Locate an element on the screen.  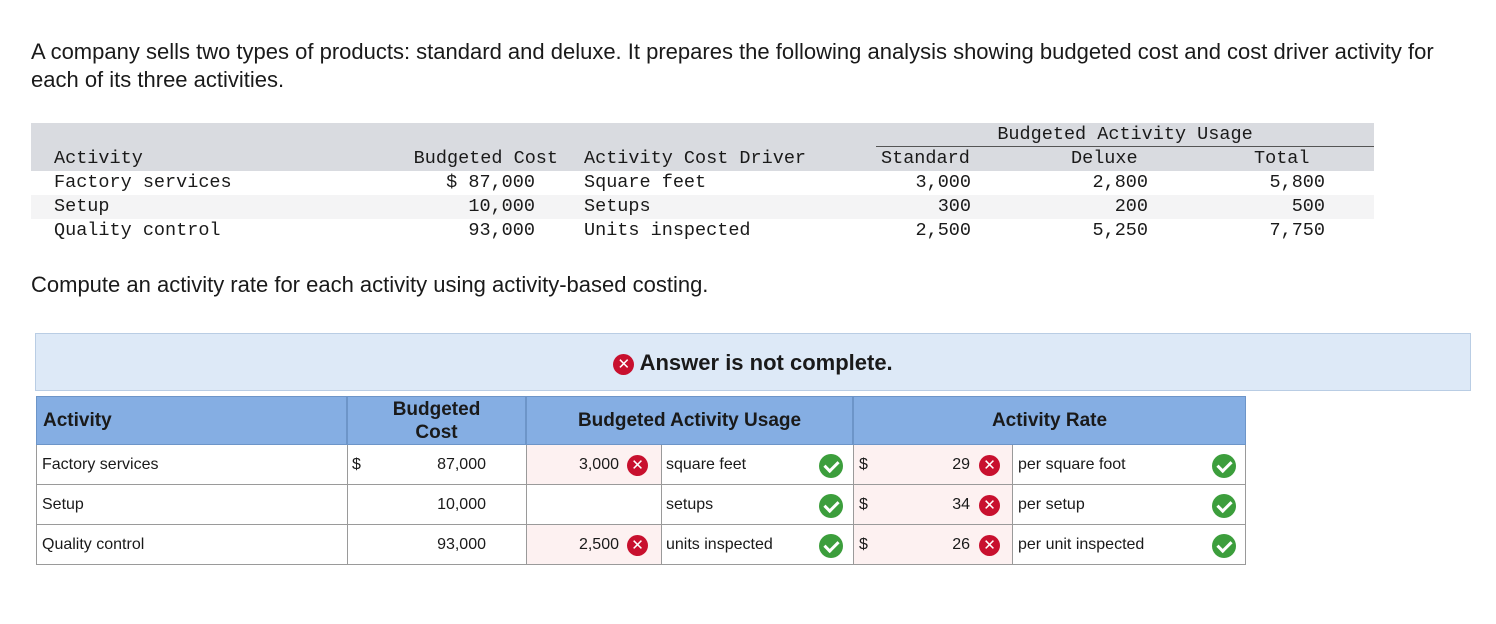
usage-input: 2,500 is located at coordinates (598, 544).